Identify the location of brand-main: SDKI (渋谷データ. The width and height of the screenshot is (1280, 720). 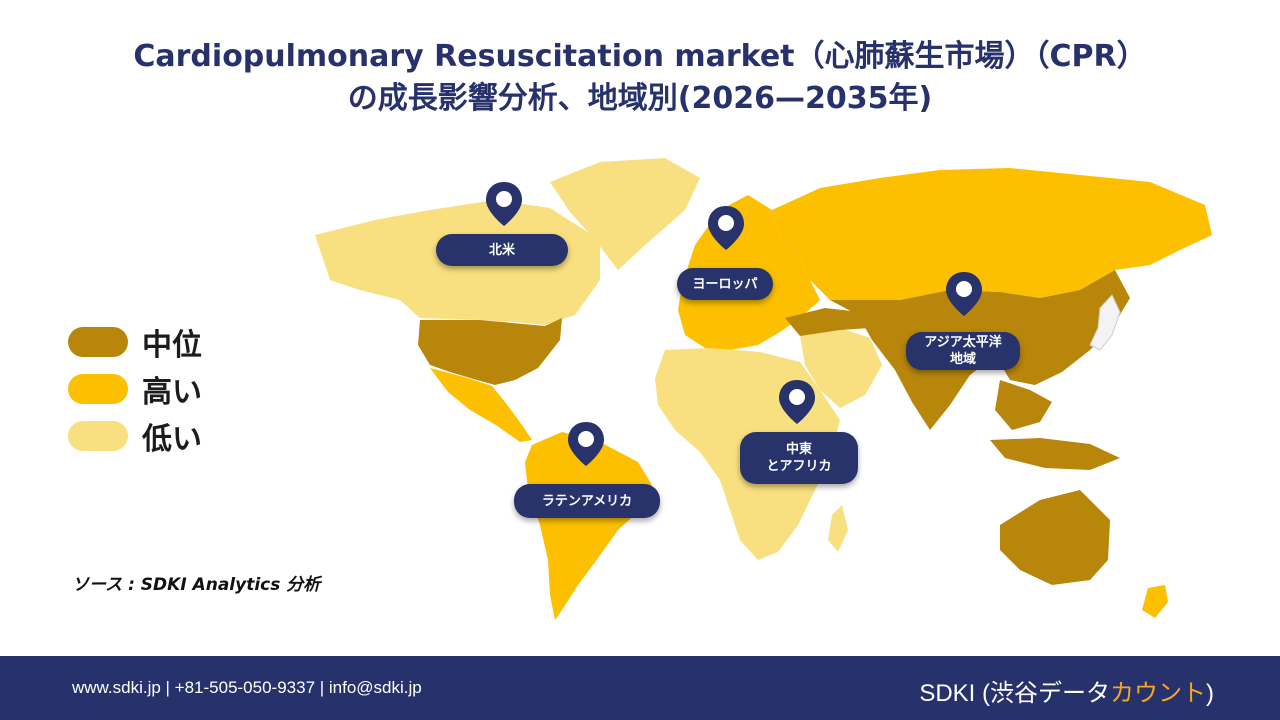
(1014, 693).